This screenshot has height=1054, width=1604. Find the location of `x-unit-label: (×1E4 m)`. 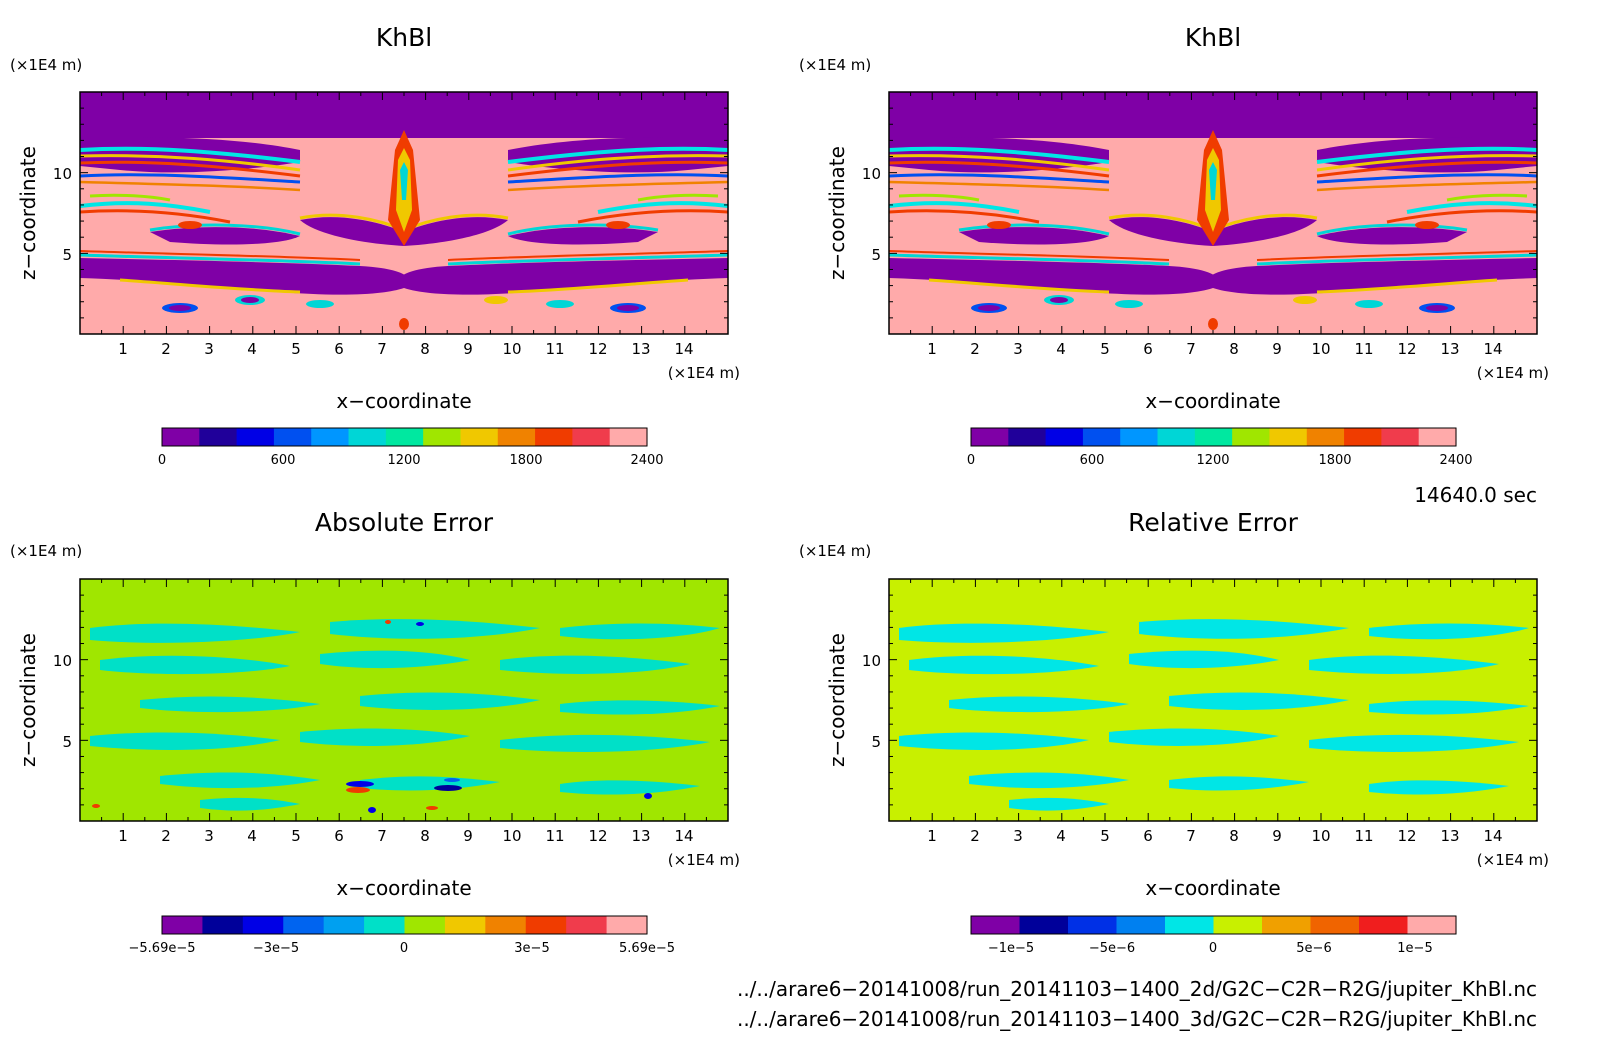

x-unit-label: (×1E4 m) is located at coordinates (1513, 860).